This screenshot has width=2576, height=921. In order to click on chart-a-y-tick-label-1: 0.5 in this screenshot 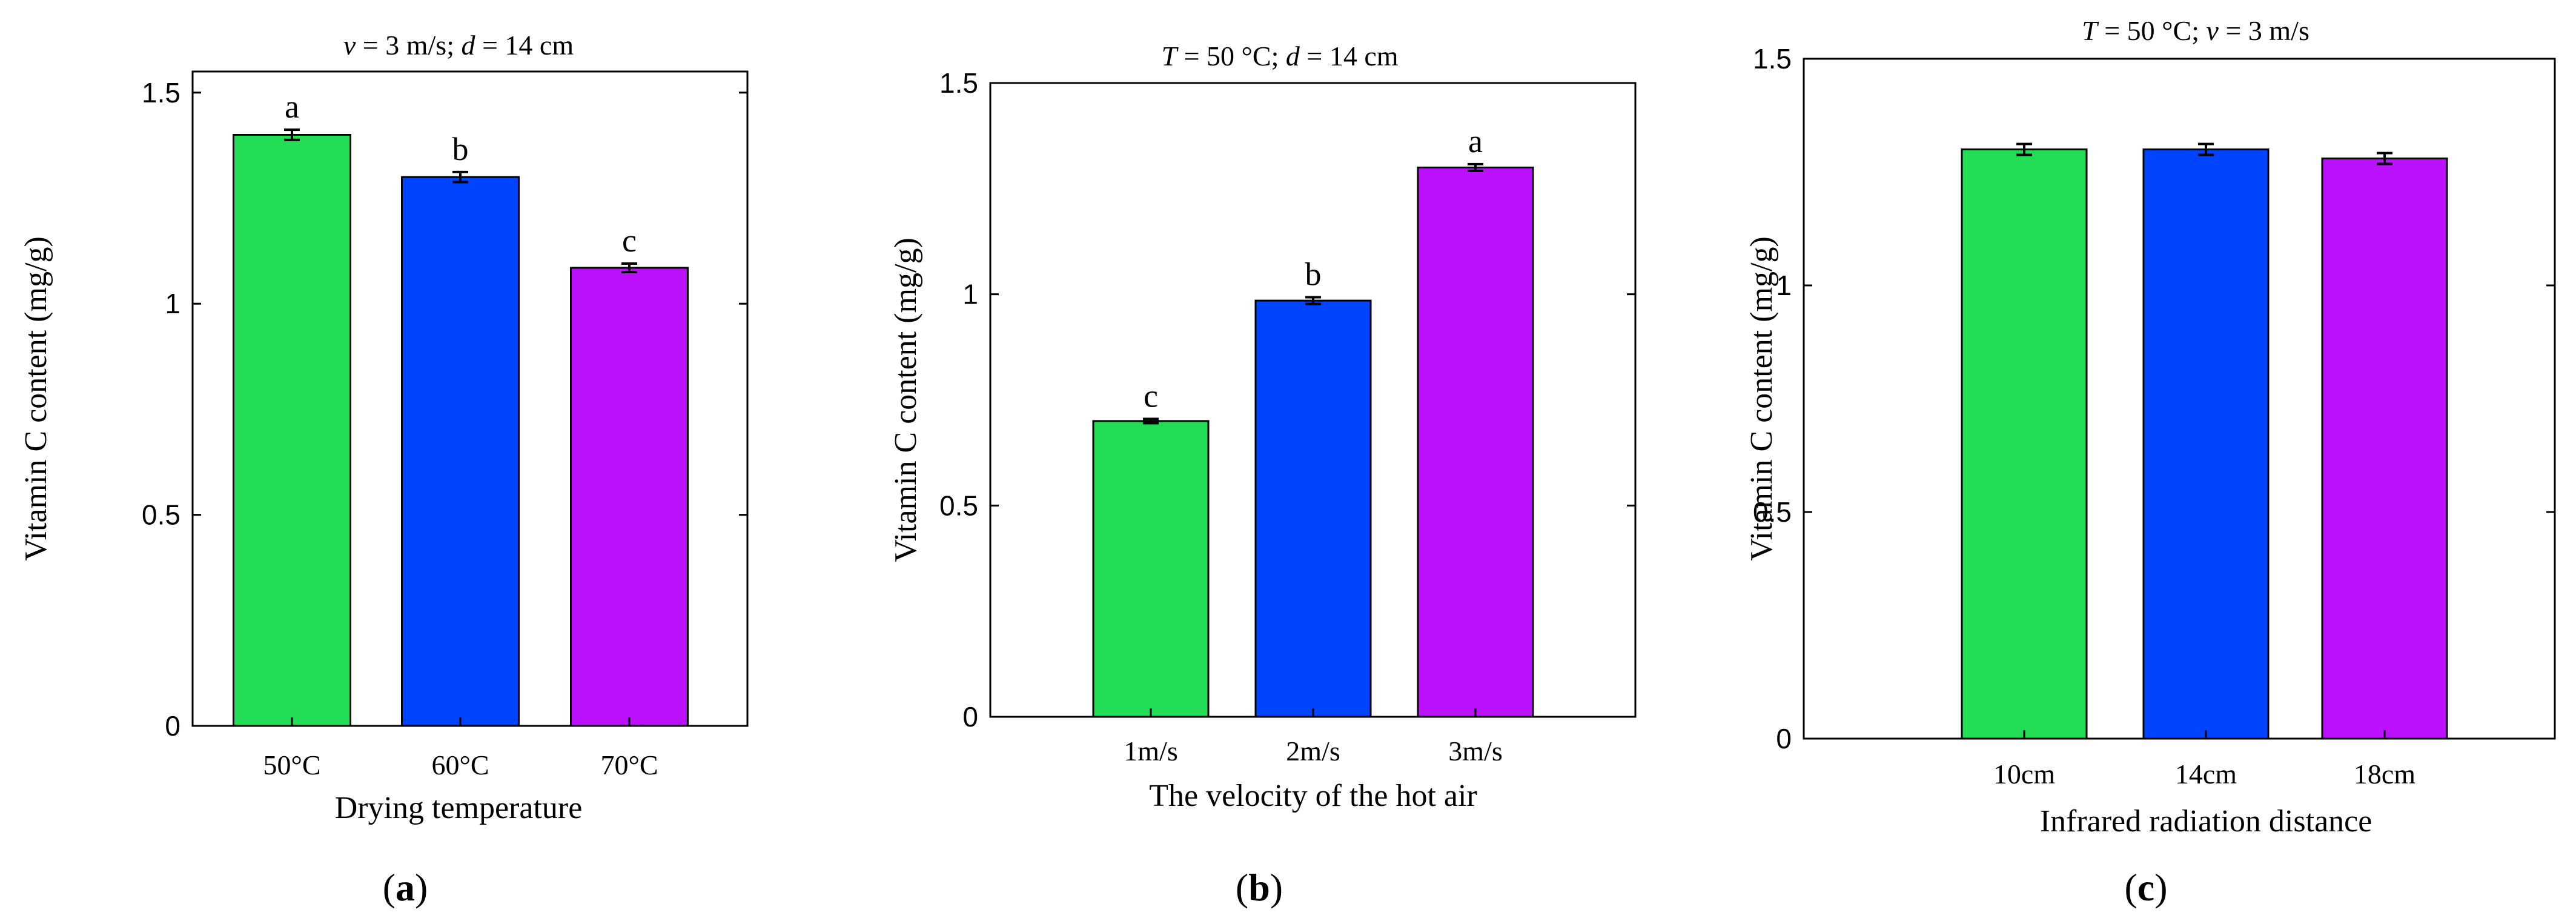, I will do `click(161, 515)`.